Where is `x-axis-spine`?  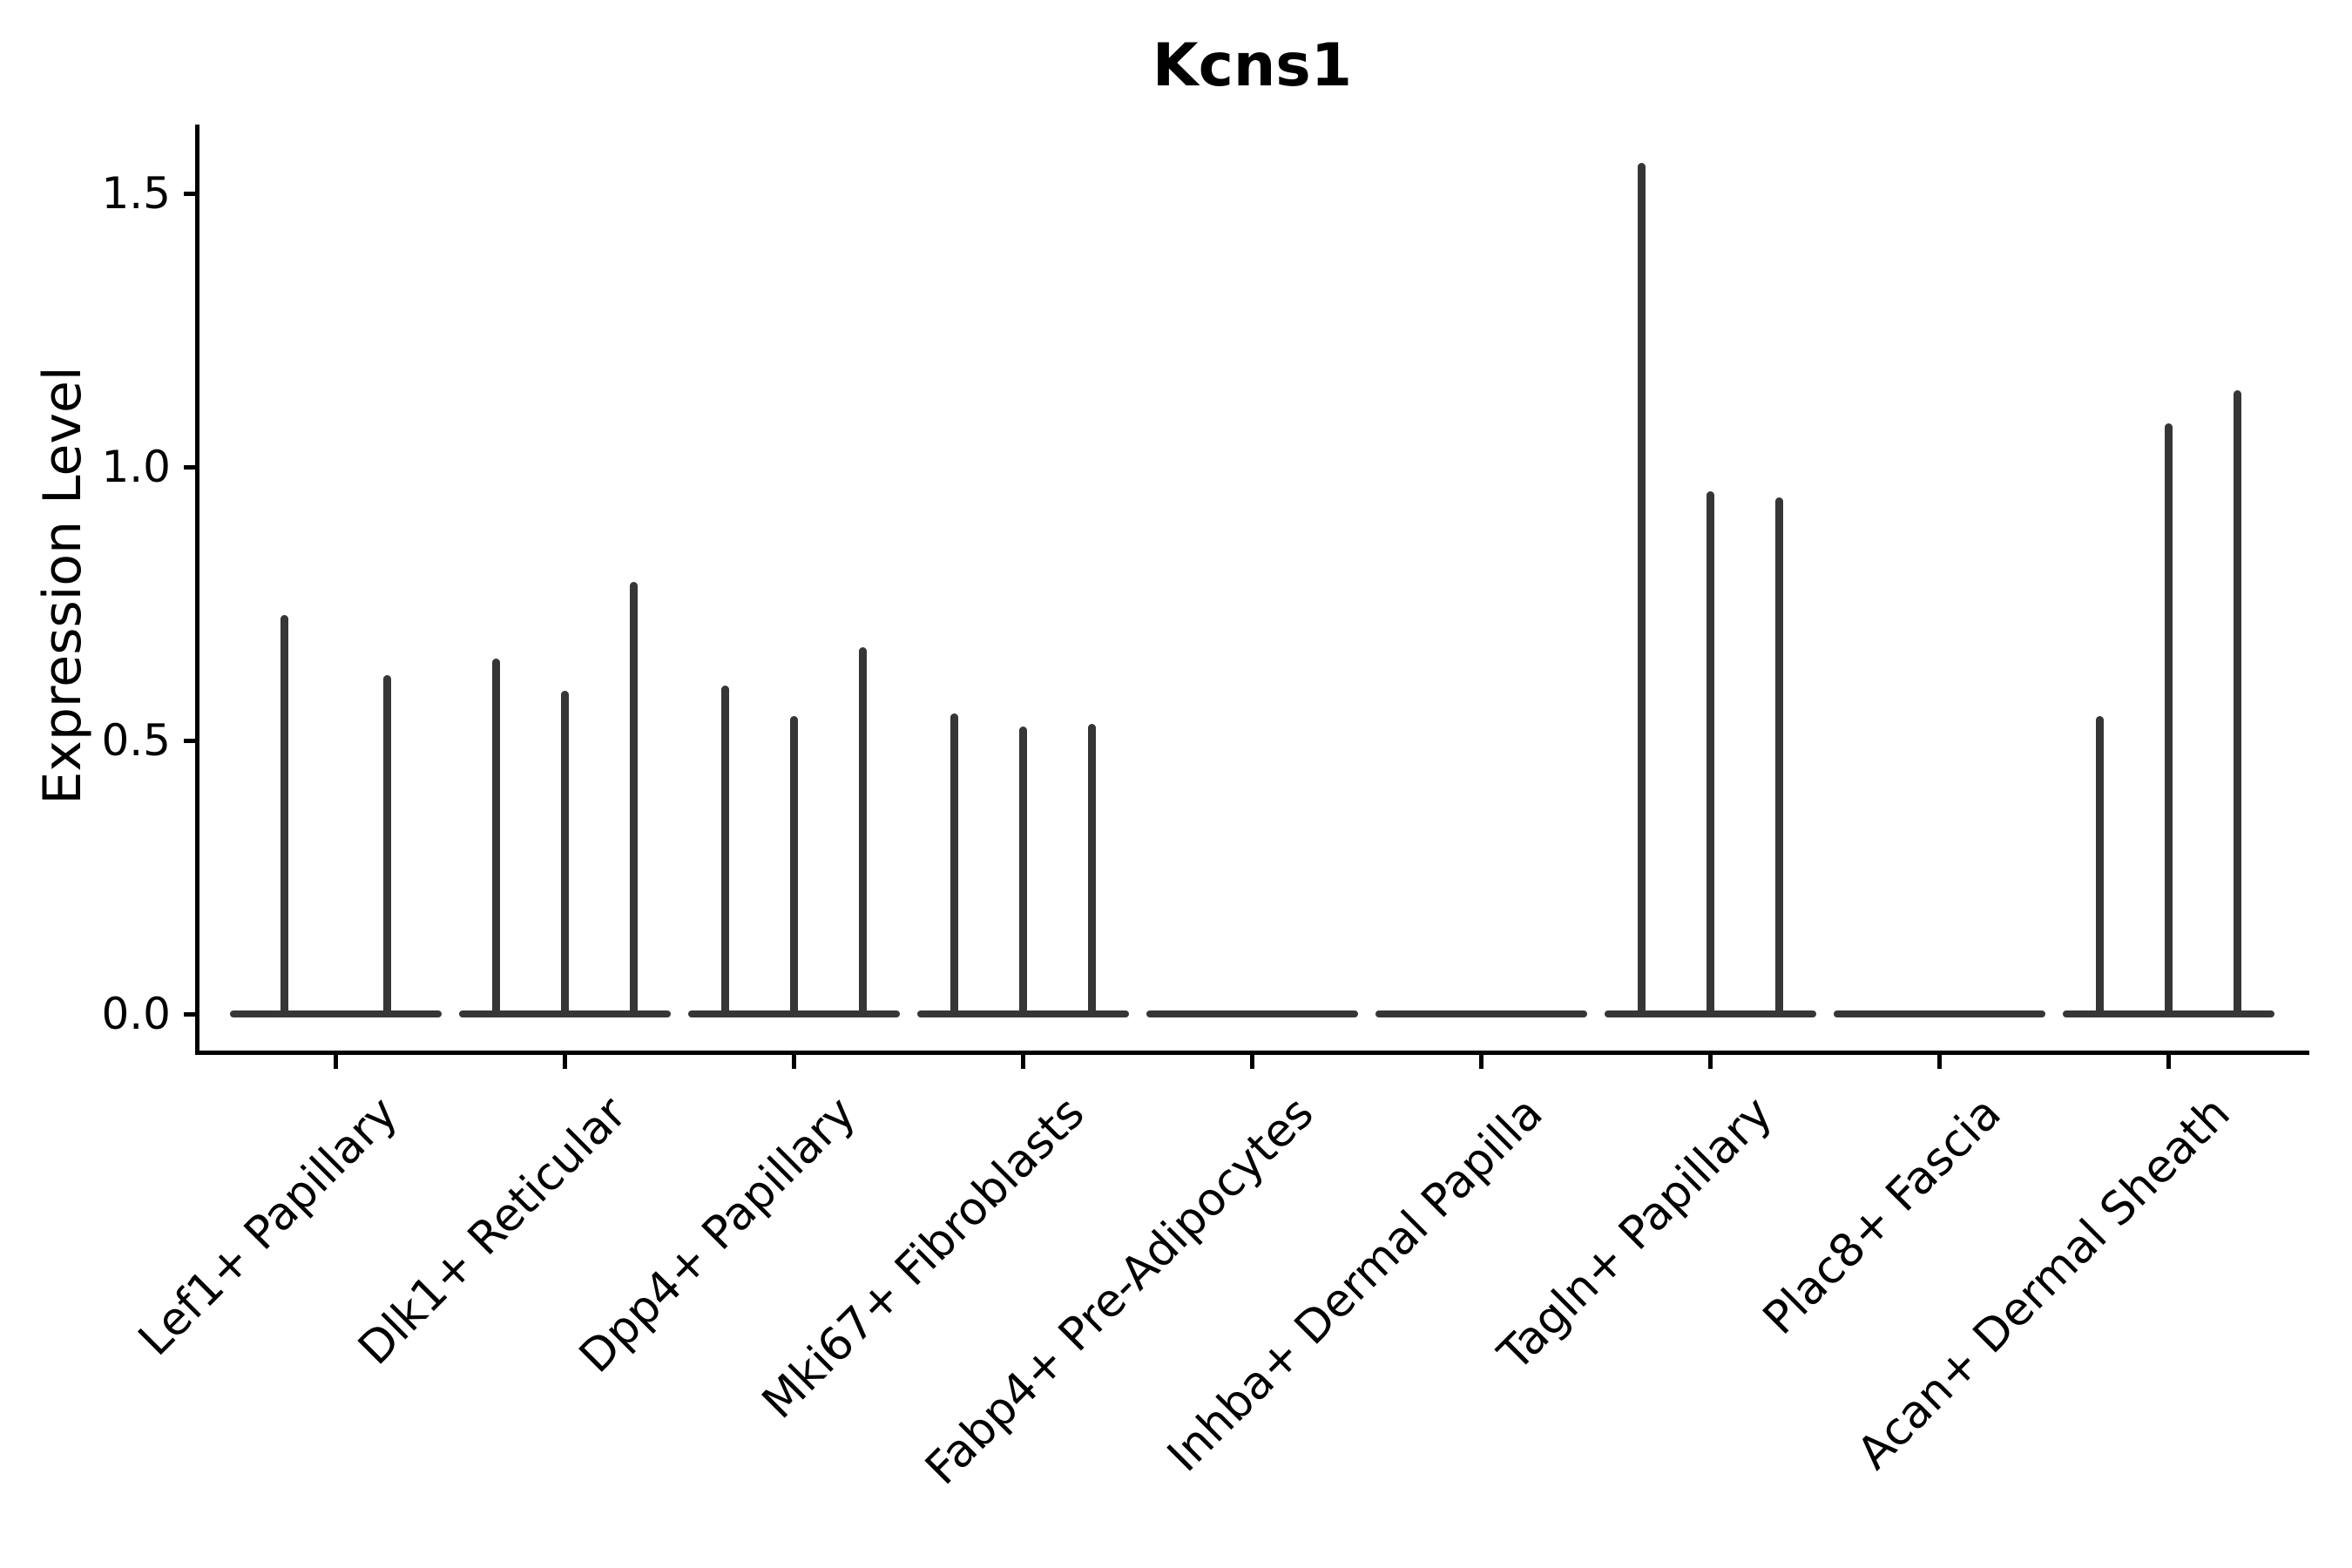 x-axis-spine is located at coordinates (1252, 1053).